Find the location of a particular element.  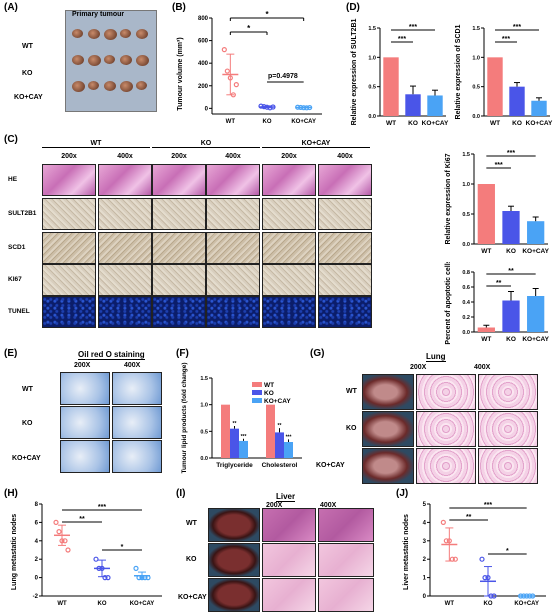

panel-d-label: (D) is located at coordinates (353, 7).